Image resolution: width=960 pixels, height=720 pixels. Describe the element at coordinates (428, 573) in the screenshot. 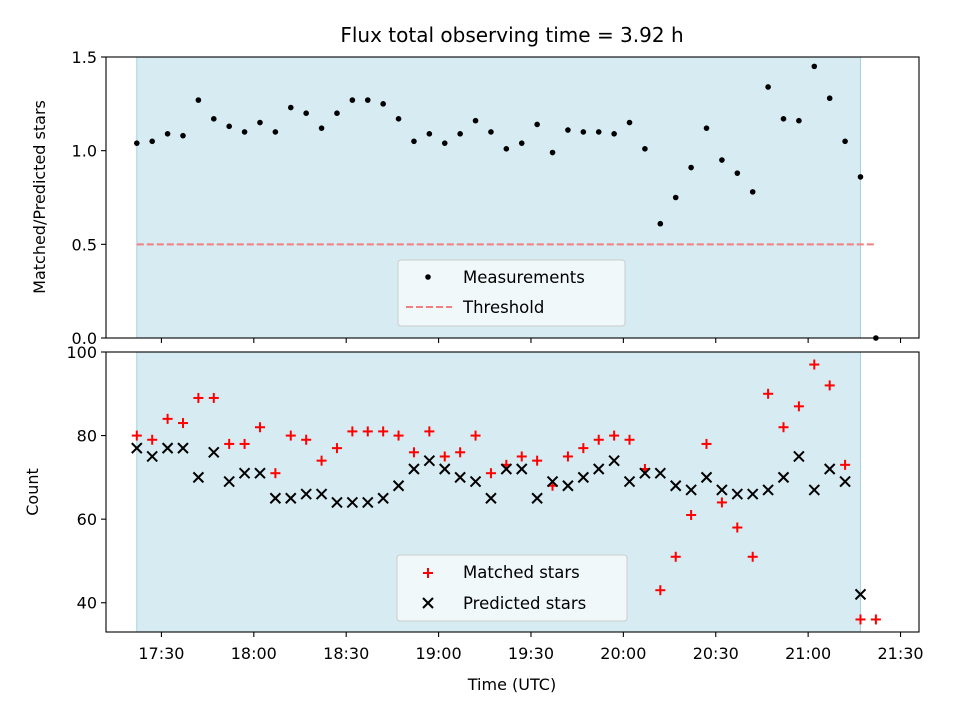

I see `legend-matched-marker` at that location.